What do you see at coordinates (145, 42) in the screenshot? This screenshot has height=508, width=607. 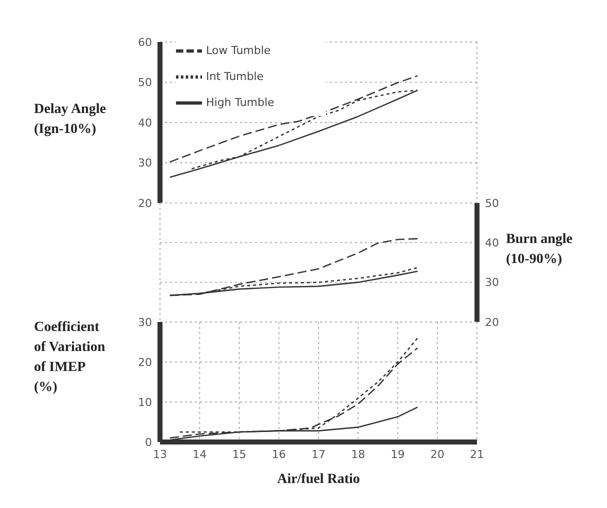 I see `y-tick-label: 60` at bounding box center [145, 42].